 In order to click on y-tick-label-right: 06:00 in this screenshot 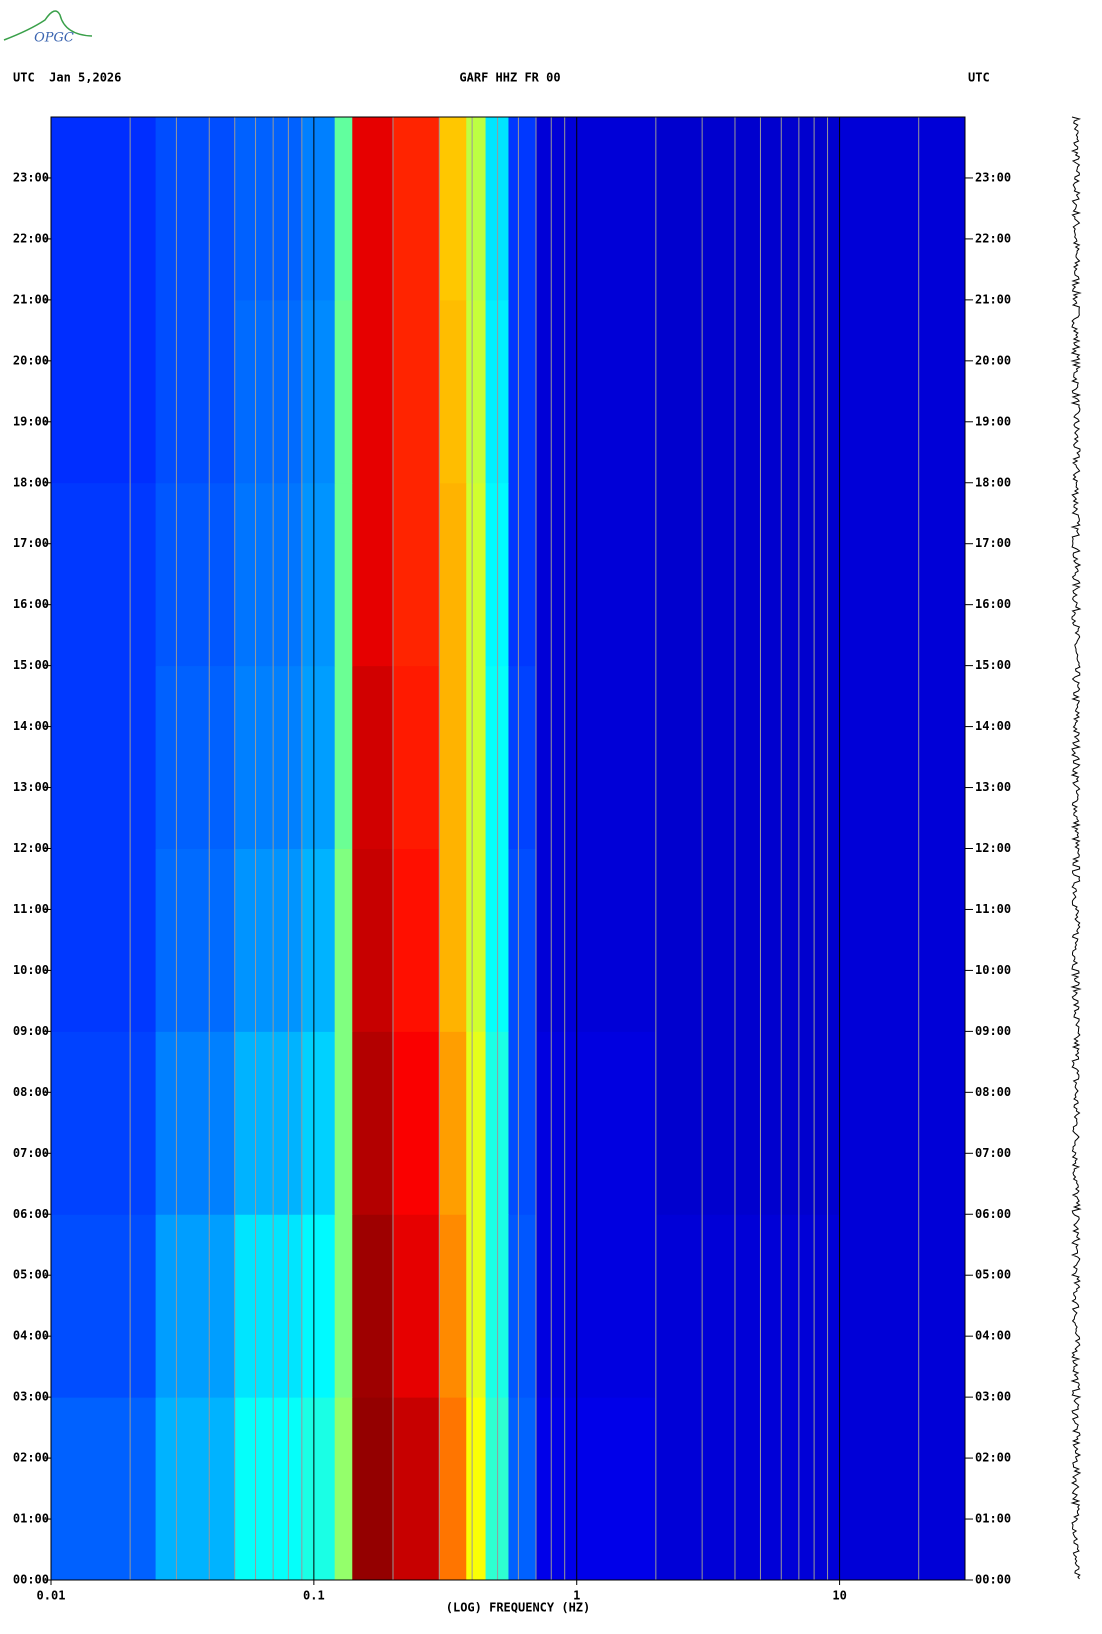, I will do `click(993, 1214)`.